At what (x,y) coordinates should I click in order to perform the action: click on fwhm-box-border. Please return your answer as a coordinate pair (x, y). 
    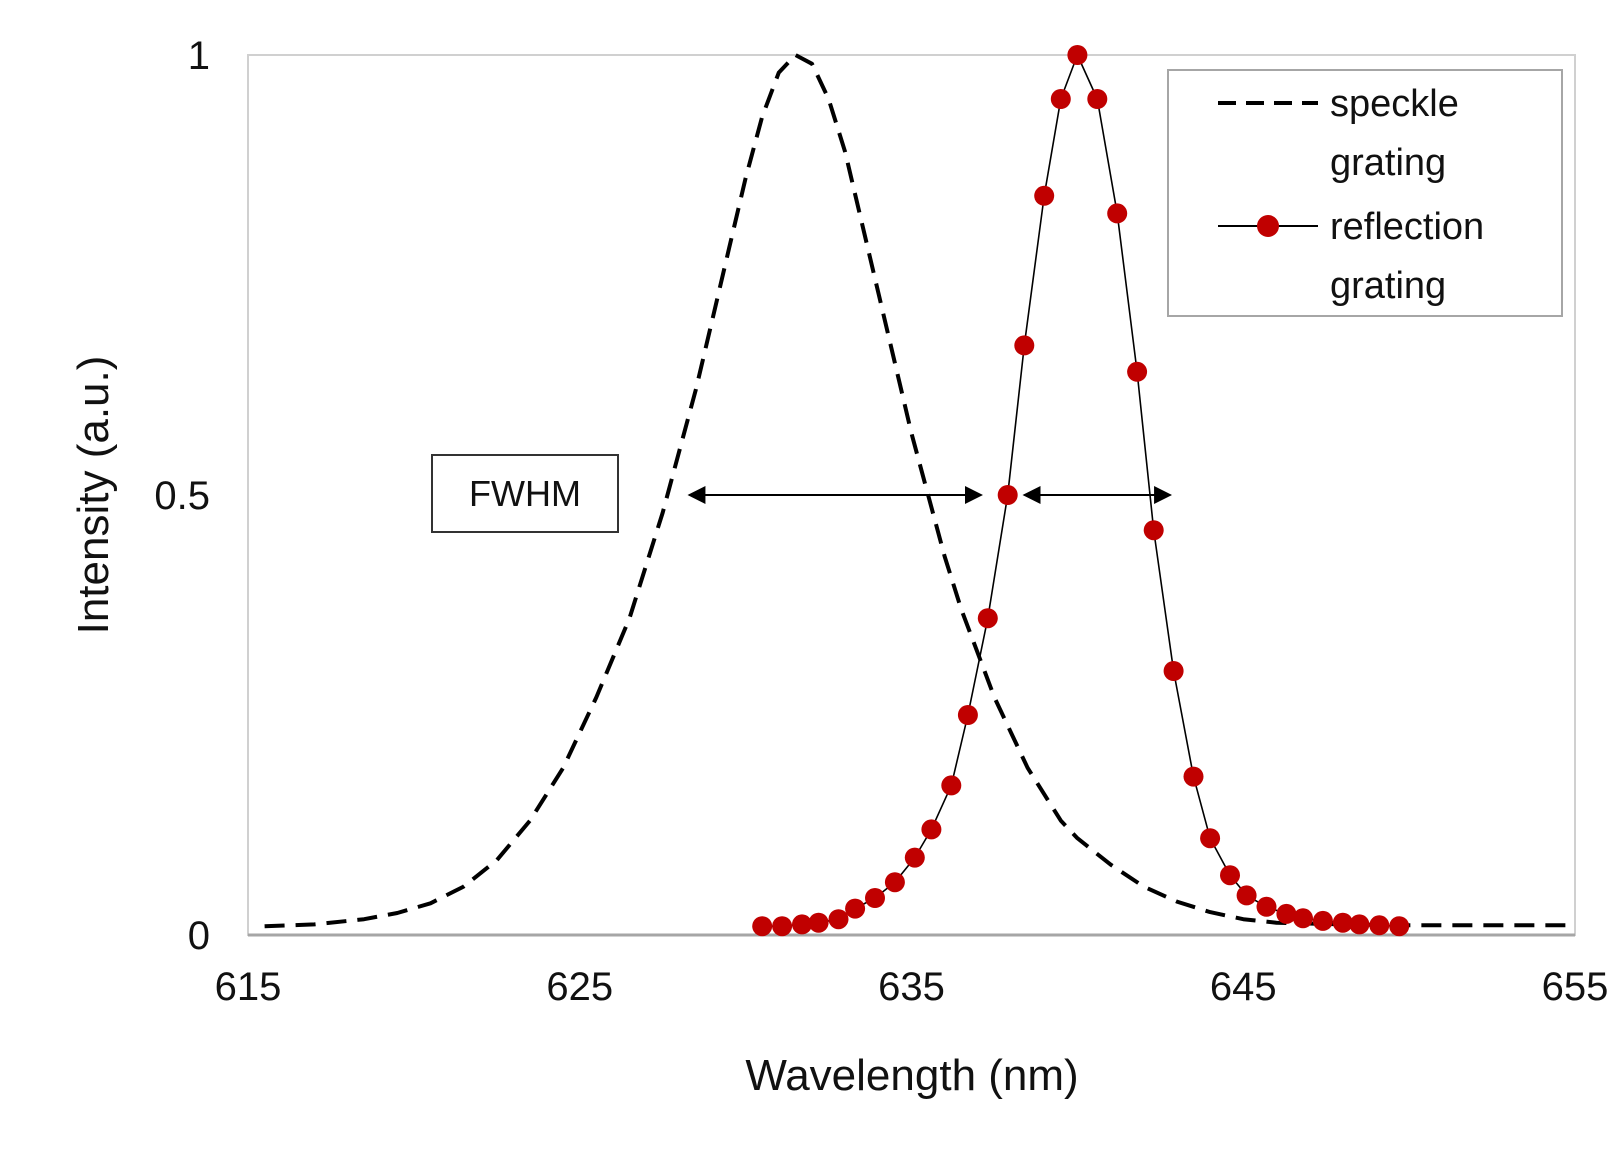
    Looking at the image, I should click on (525, 493).